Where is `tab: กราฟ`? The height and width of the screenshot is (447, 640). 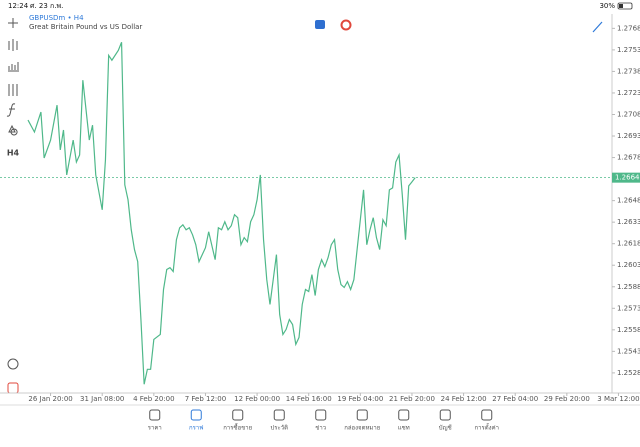 tab: กราฟ is located at coordinates (196, 420).